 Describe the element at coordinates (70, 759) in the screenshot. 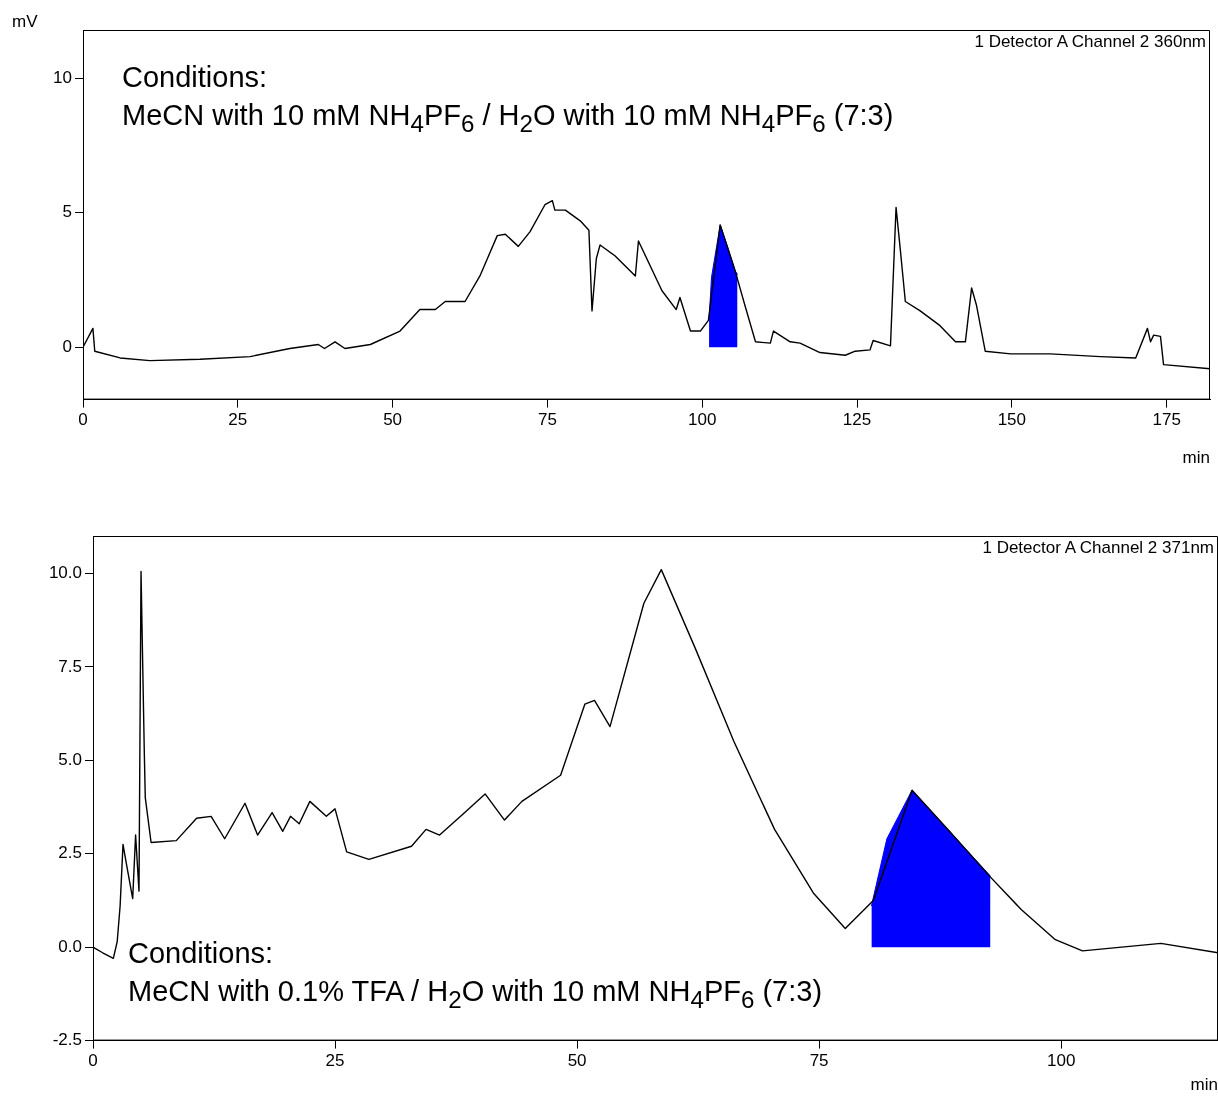

I see `y-tick-label: 5.0` at that location.